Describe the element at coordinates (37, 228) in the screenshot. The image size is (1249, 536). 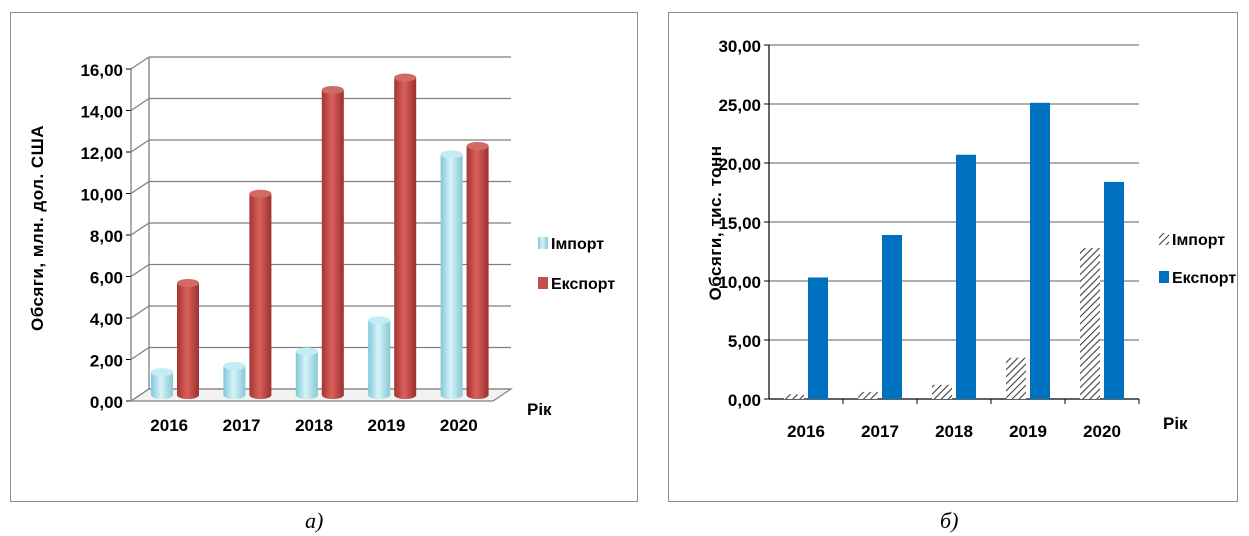
I see `y-axis-label: Обсяги, млн. дол. США` at that location.